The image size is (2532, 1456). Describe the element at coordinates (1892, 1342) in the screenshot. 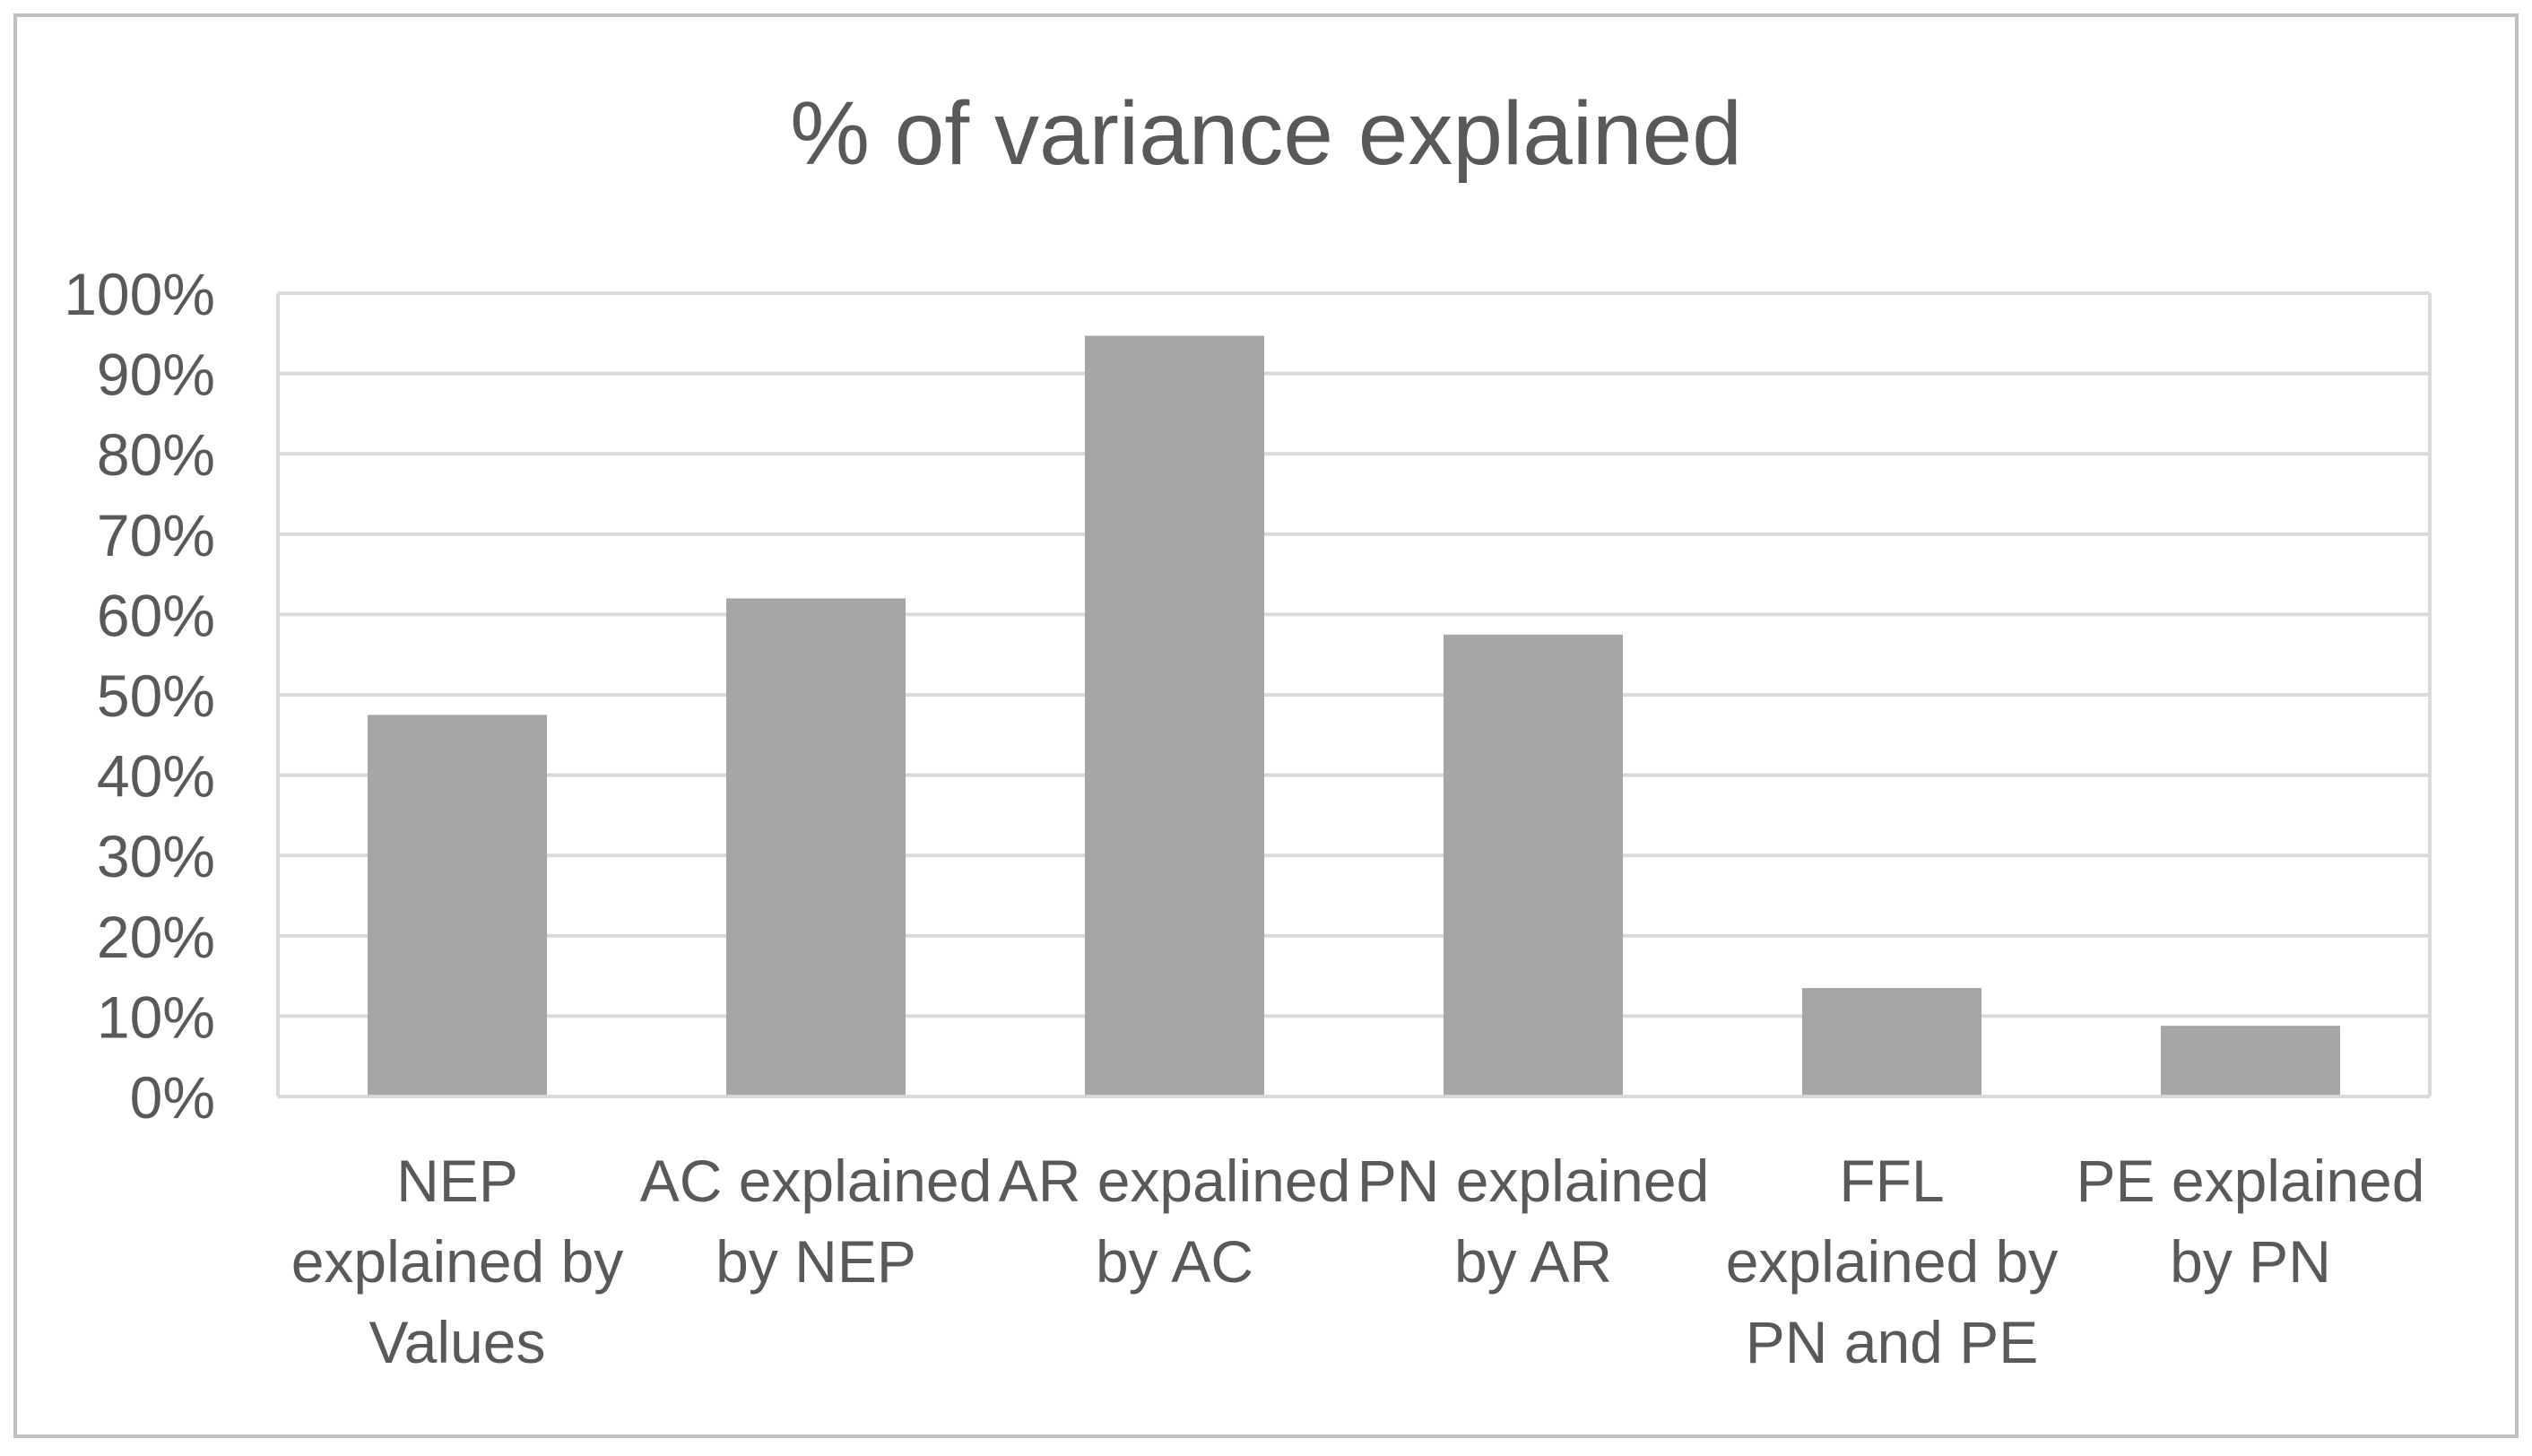

I see `x-tick-label-line: PN and PE` at that location.